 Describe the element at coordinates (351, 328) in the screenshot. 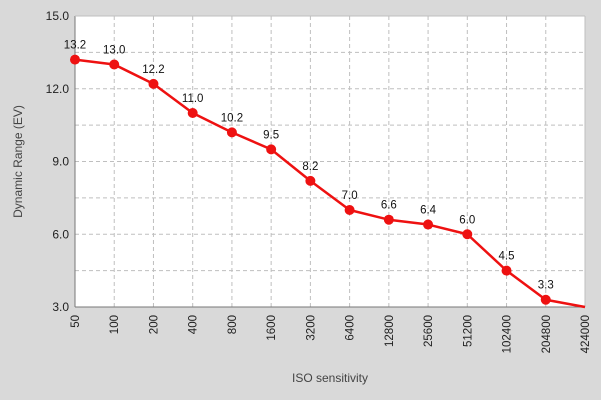

I see `x-tick-label: 6400` at that location.